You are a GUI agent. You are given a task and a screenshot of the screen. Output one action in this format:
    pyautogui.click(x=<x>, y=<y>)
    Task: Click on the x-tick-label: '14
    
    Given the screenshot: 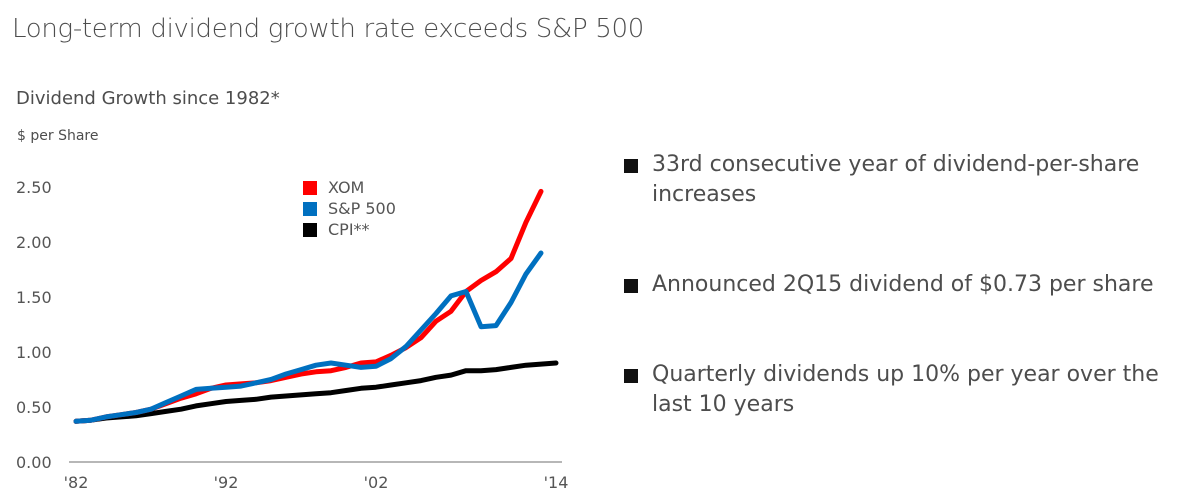 What is the action you would take?
    pyautogui.click(x=556, y=482)
    